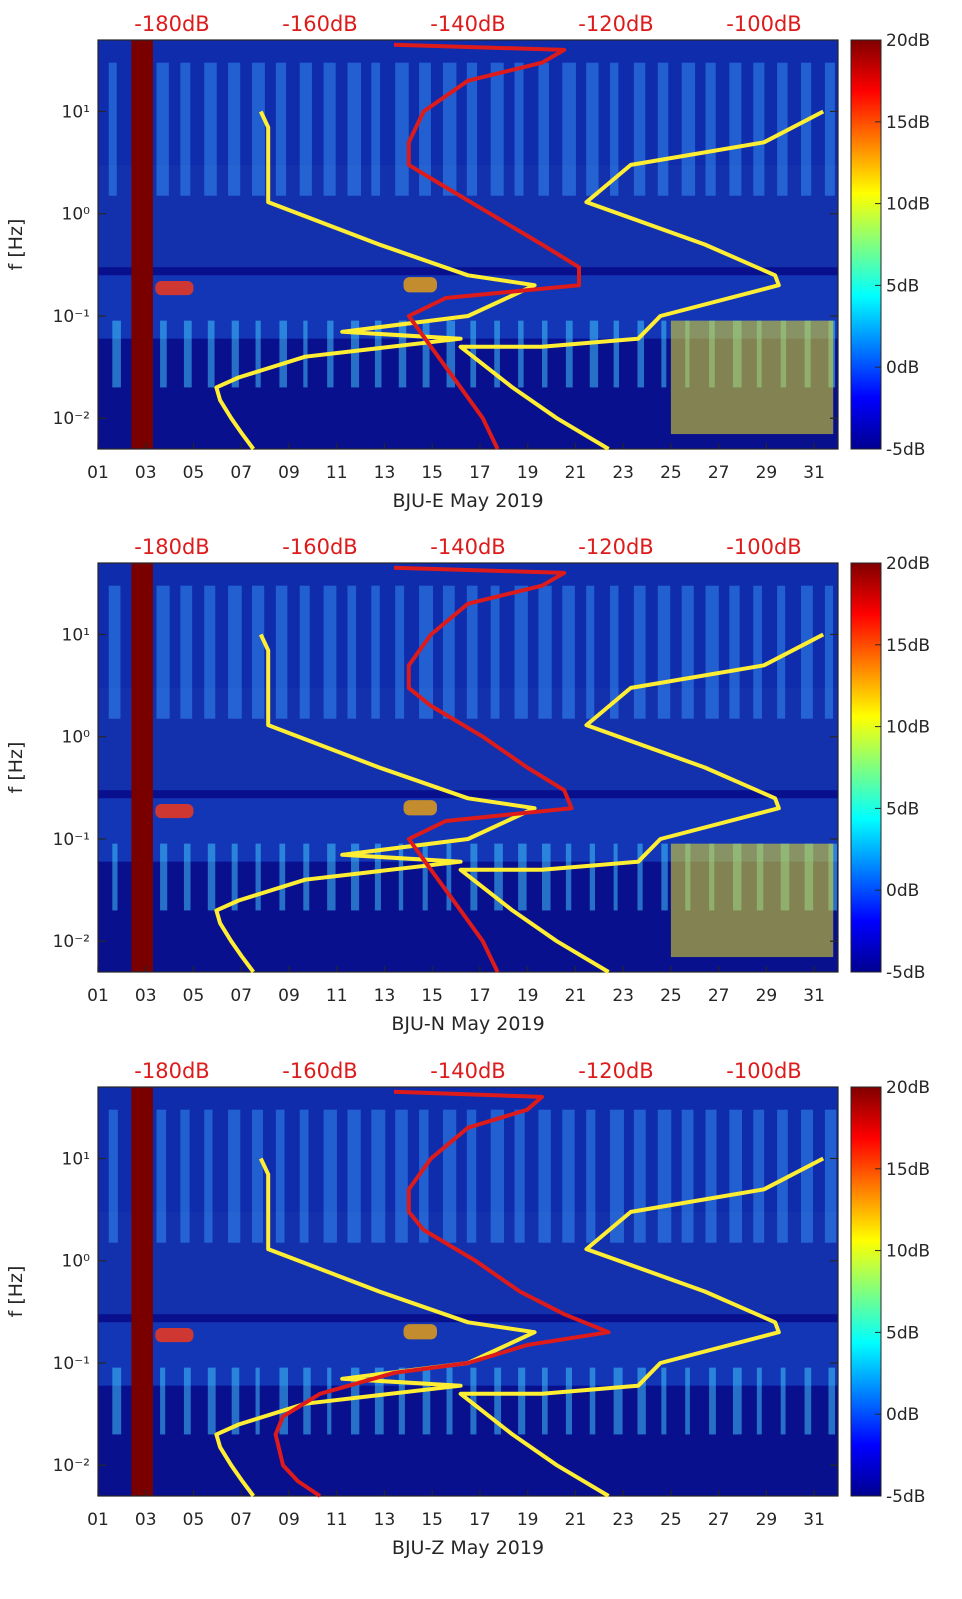 Image resolution: width=962 pixels, height=1599 pixels. Describe the element at coordinates (432, 473) in the screenshot. I see `x-tick-label: 15` at that location.